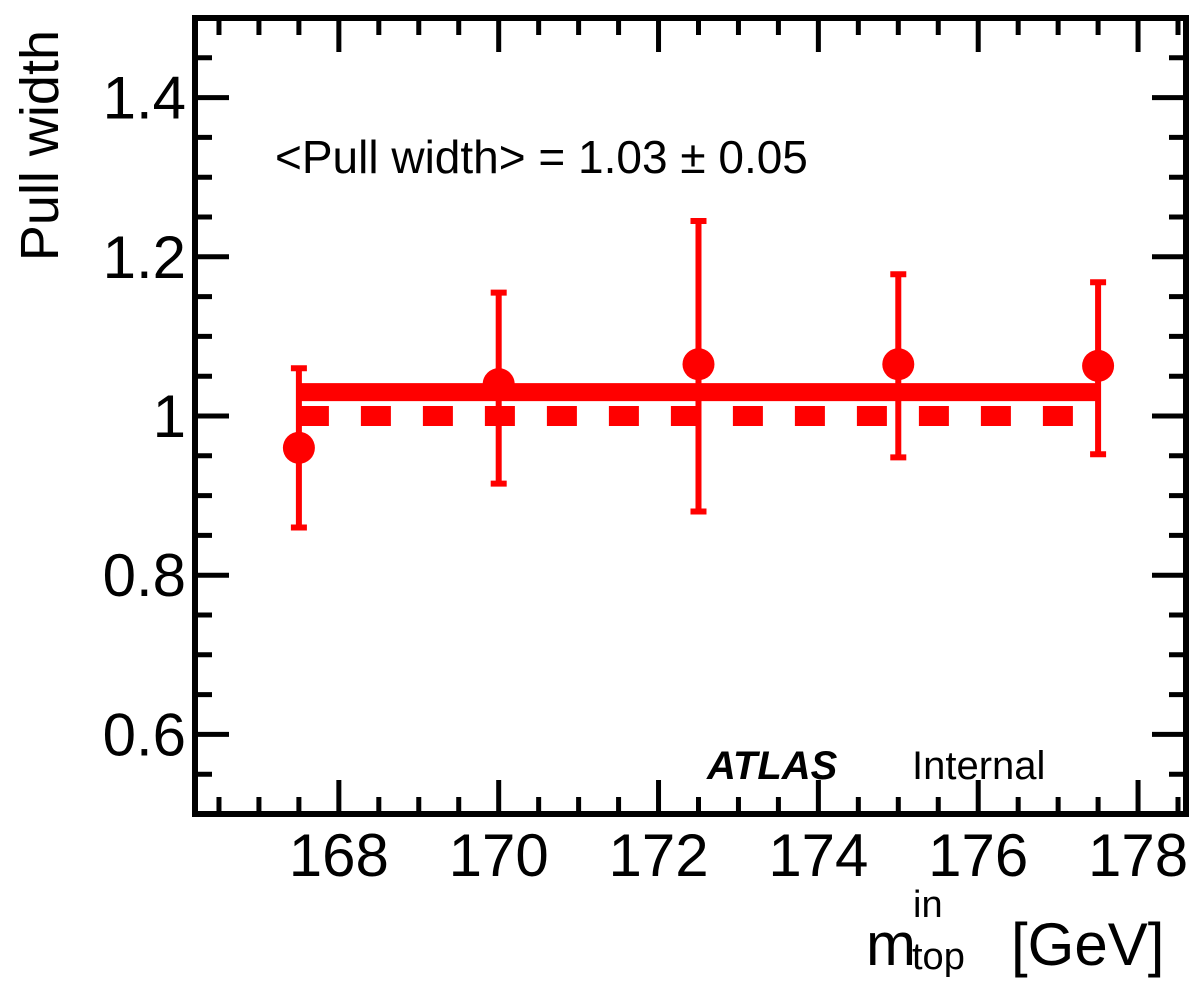 This screenshot has height=985, width=1197. I want to click on x-axis-title-symbol: m, so click(891, 944).